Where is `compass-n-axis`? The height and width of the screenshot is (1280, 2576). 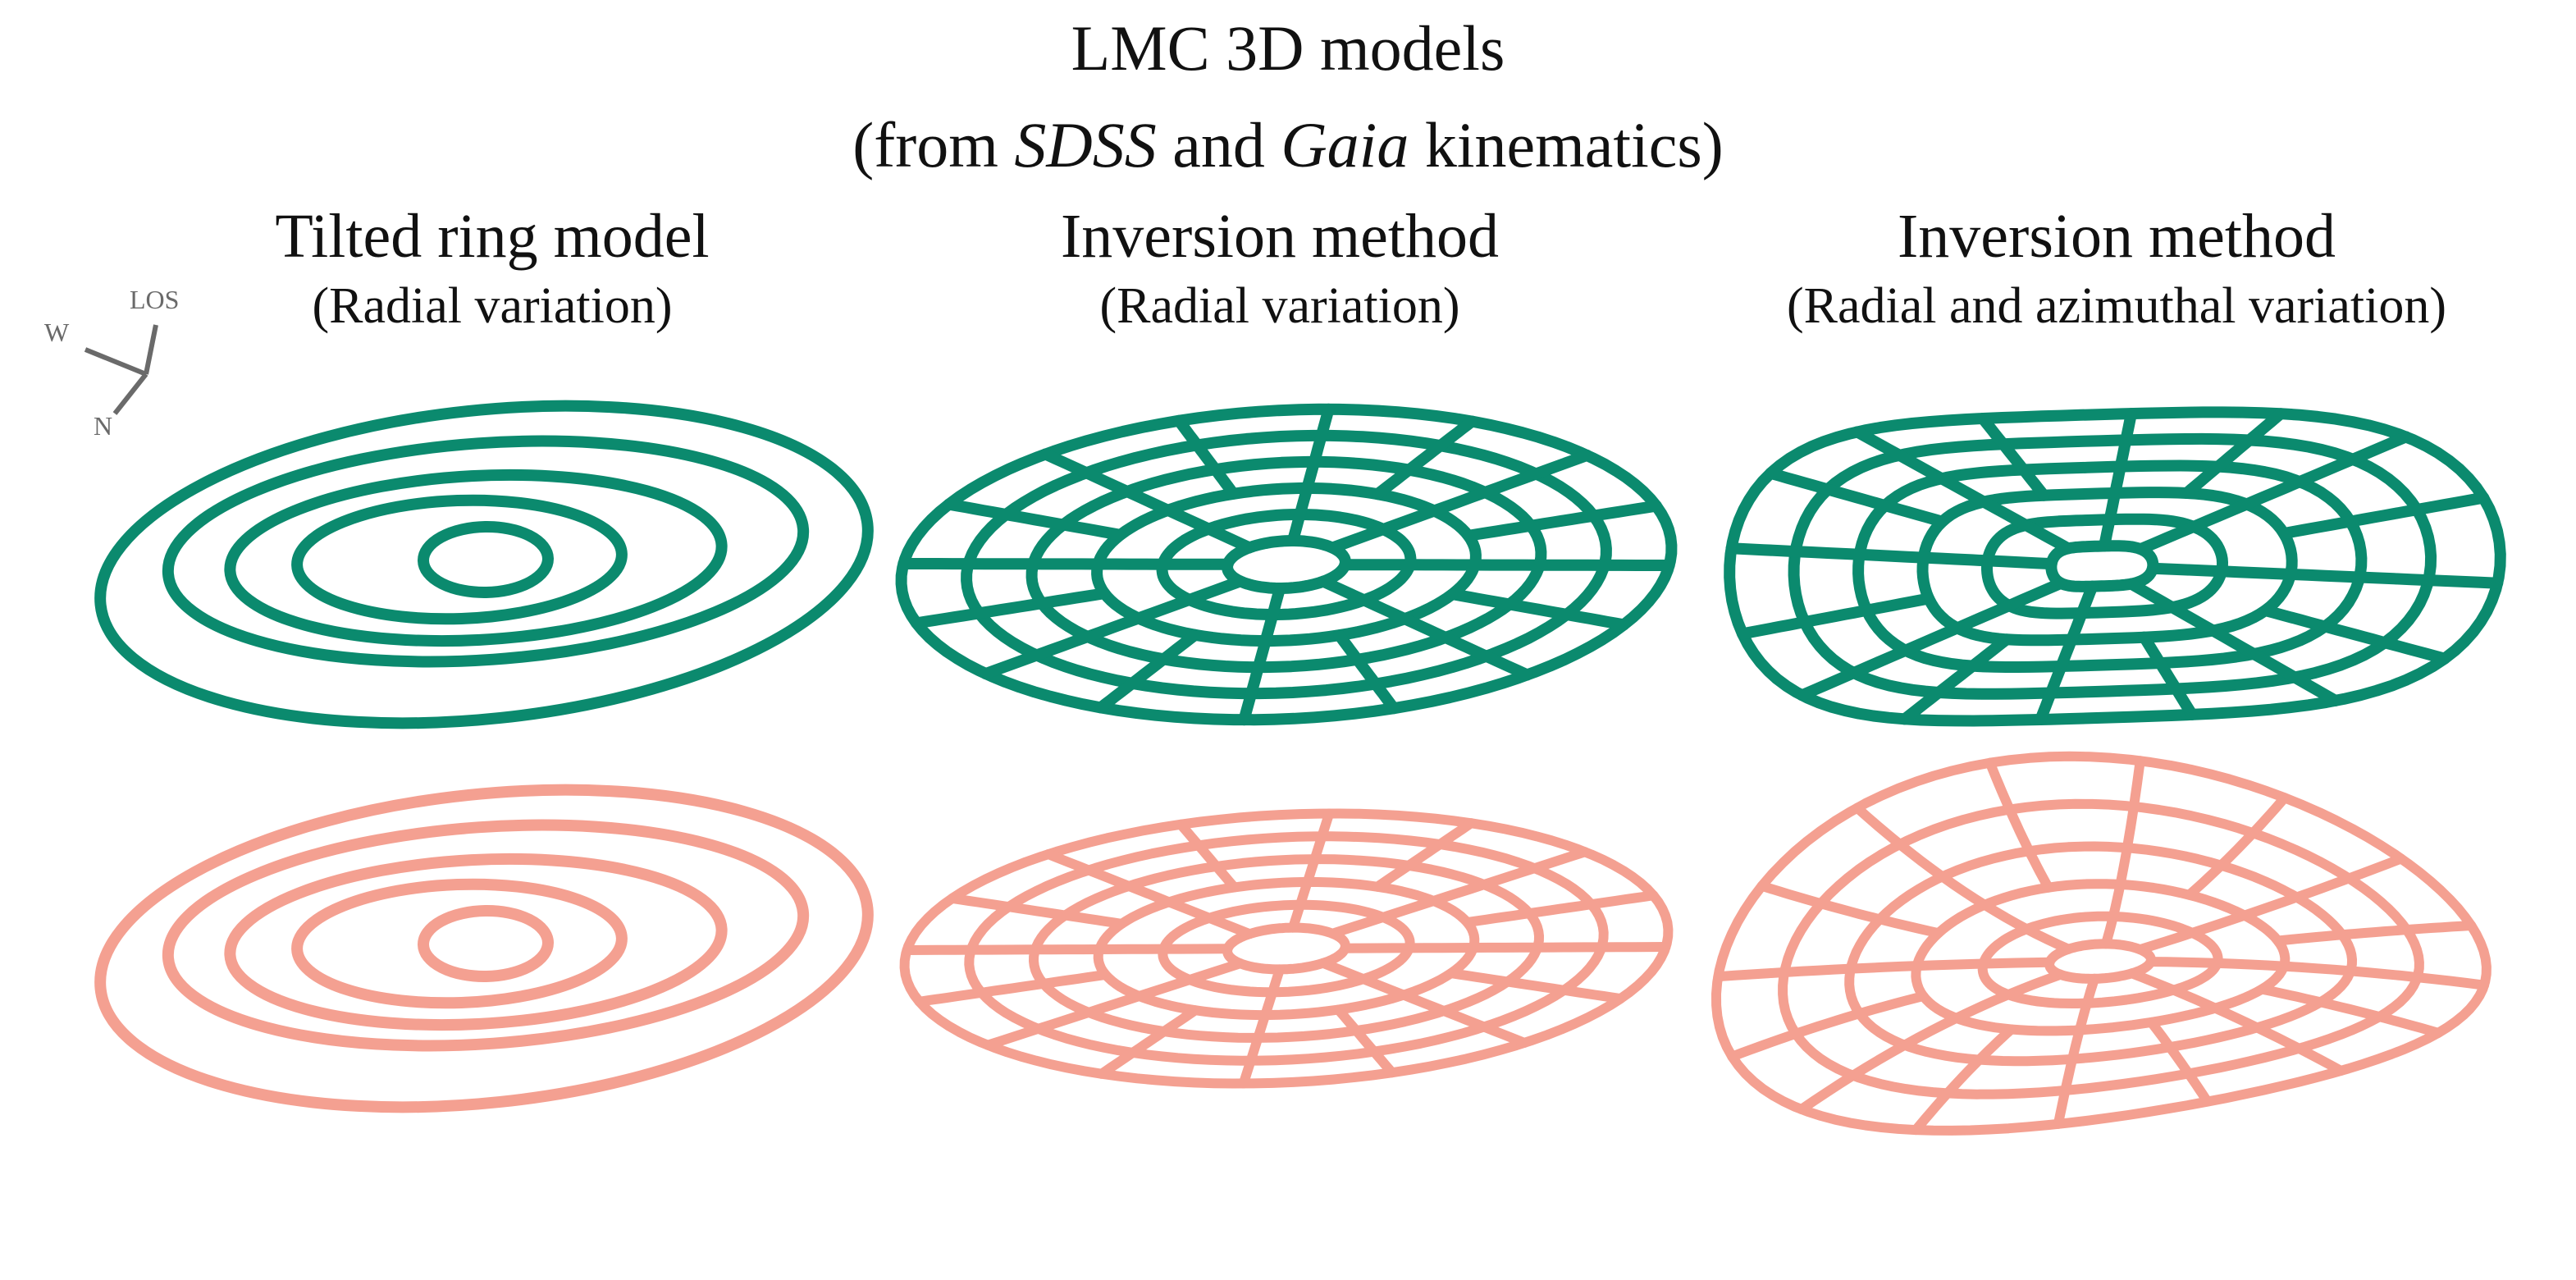 compass-n-axis is located at coordinates (130, 394).